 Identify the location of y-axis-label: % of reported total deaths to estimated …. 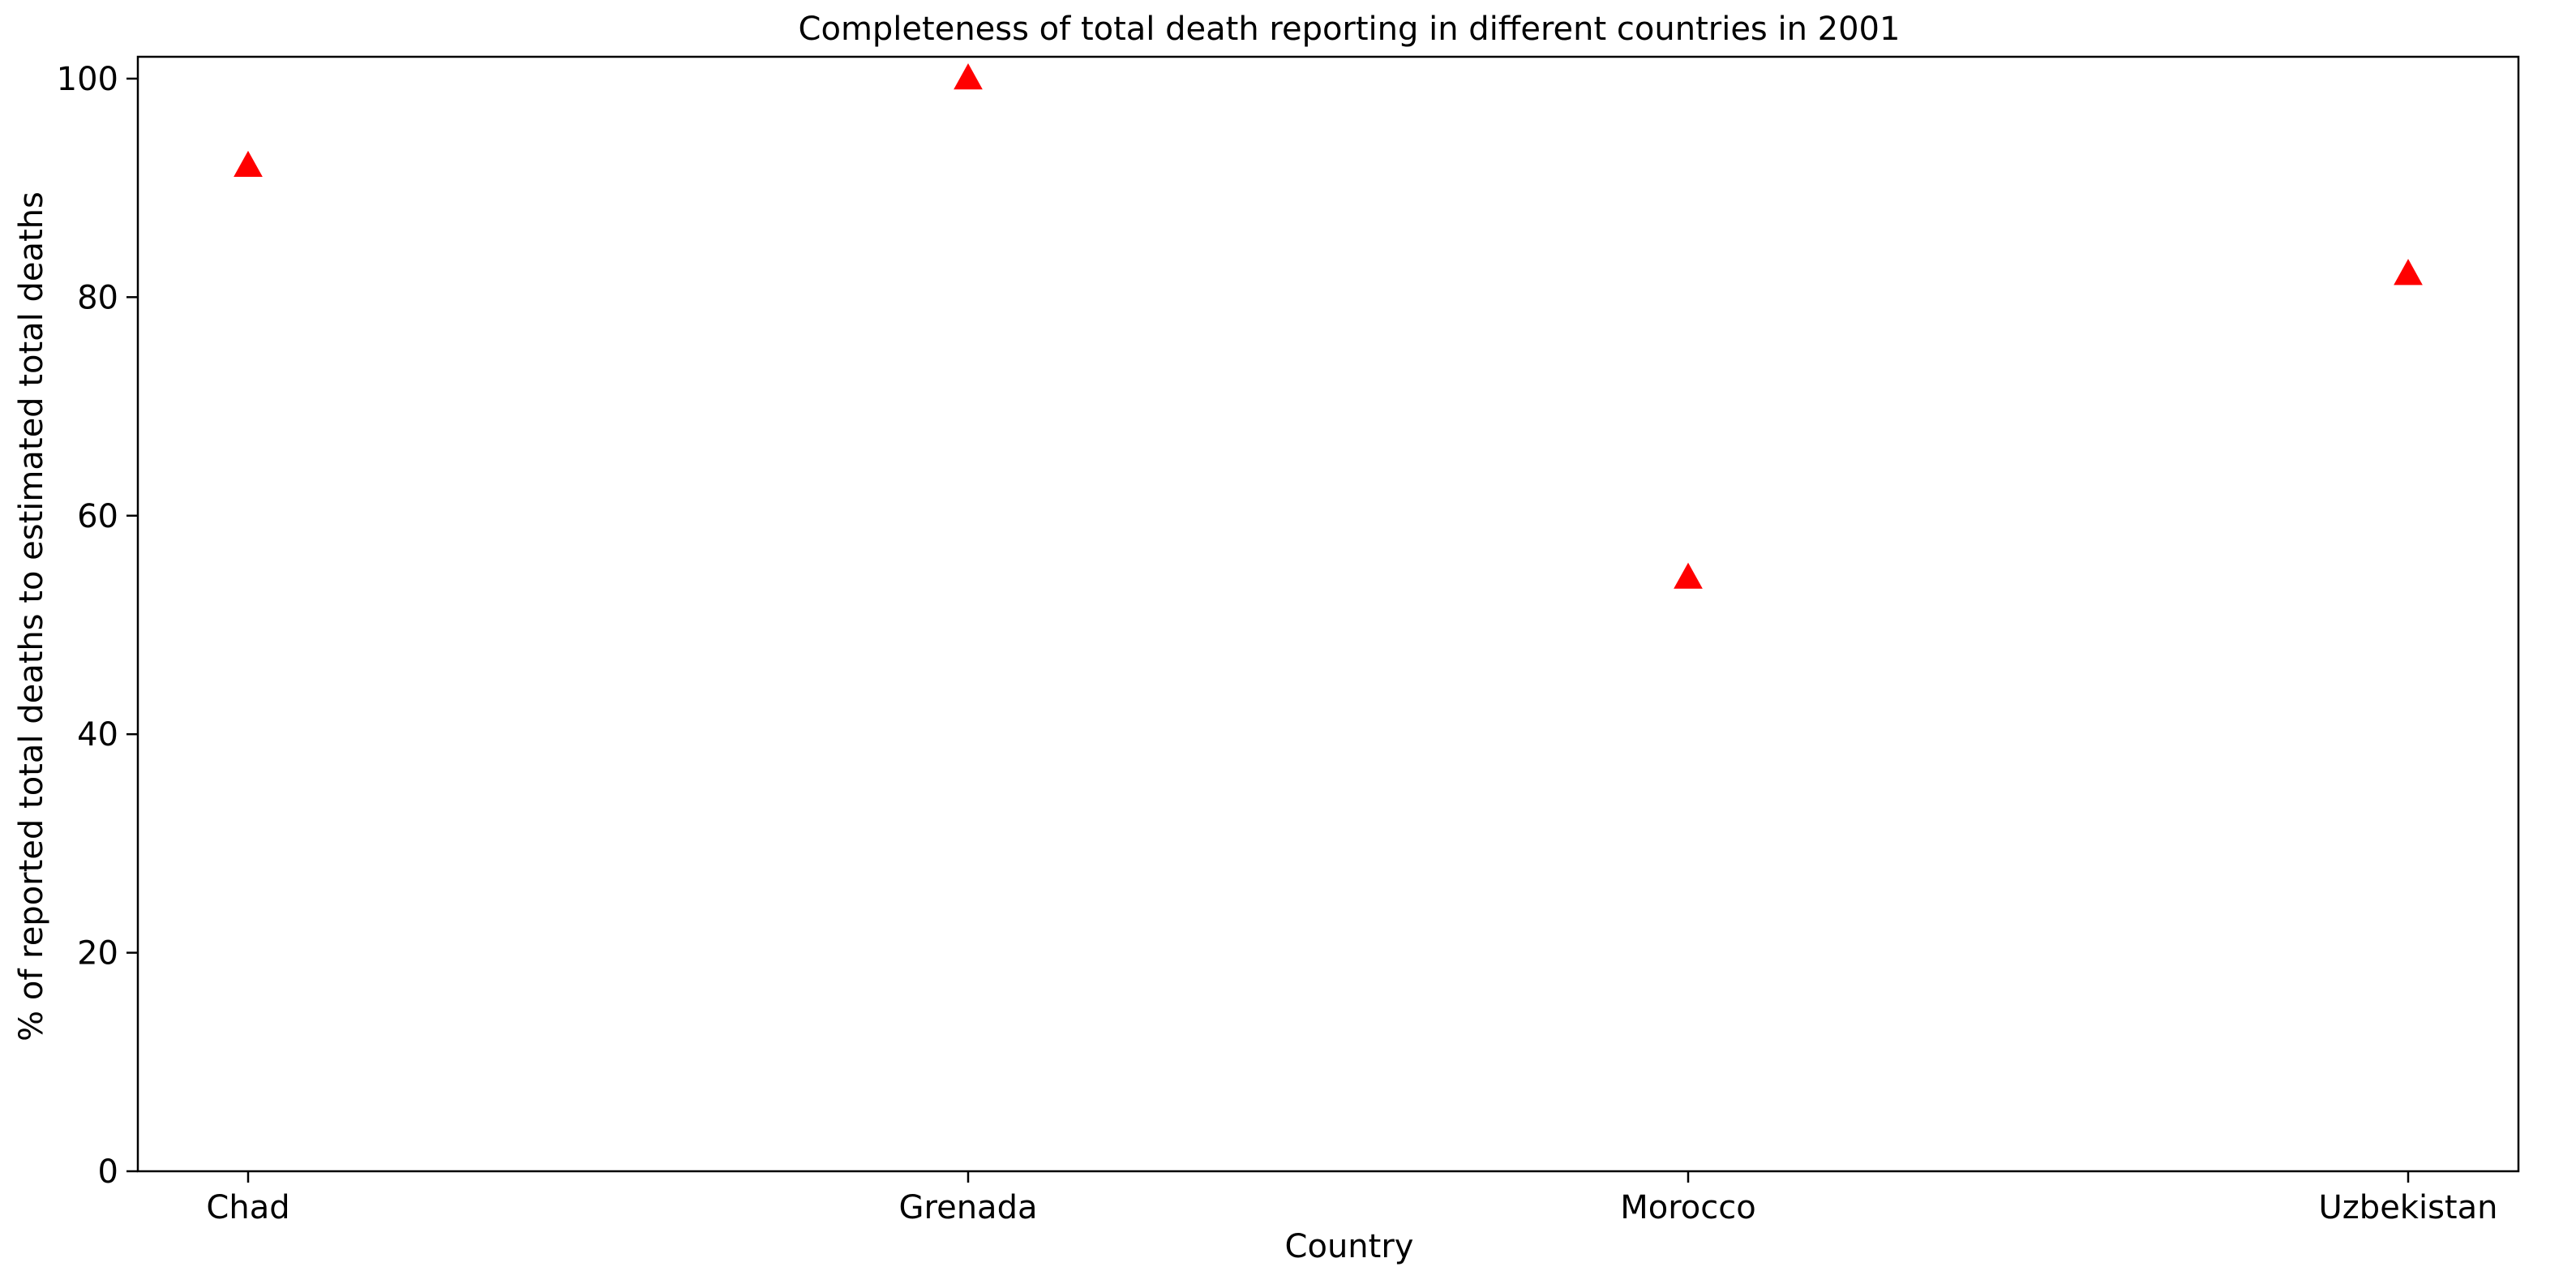
(31, 616).